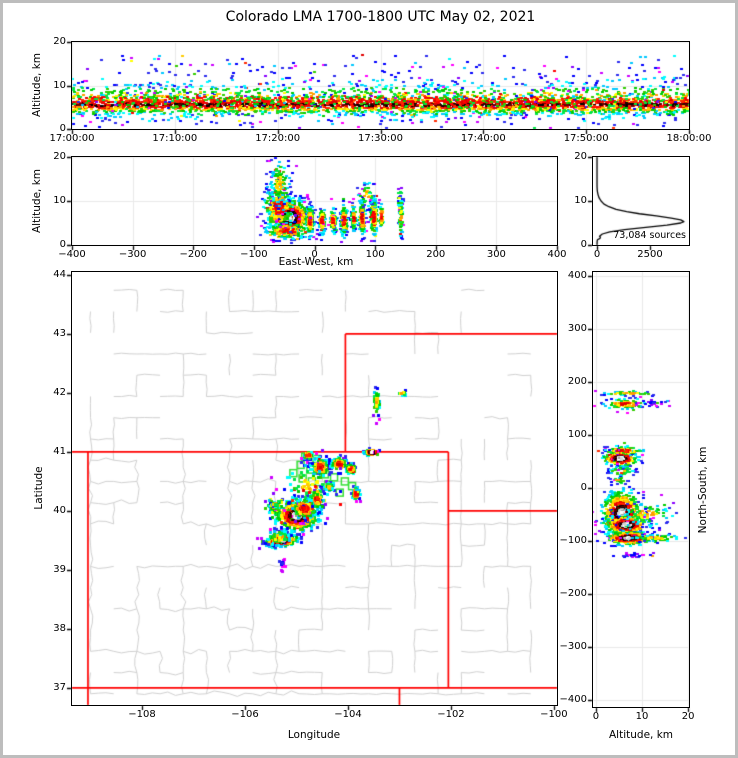  What do you see at coordinates (59, 510) in the screenshot?
I see `tick-label: 40` at bounding box center [59, 510].